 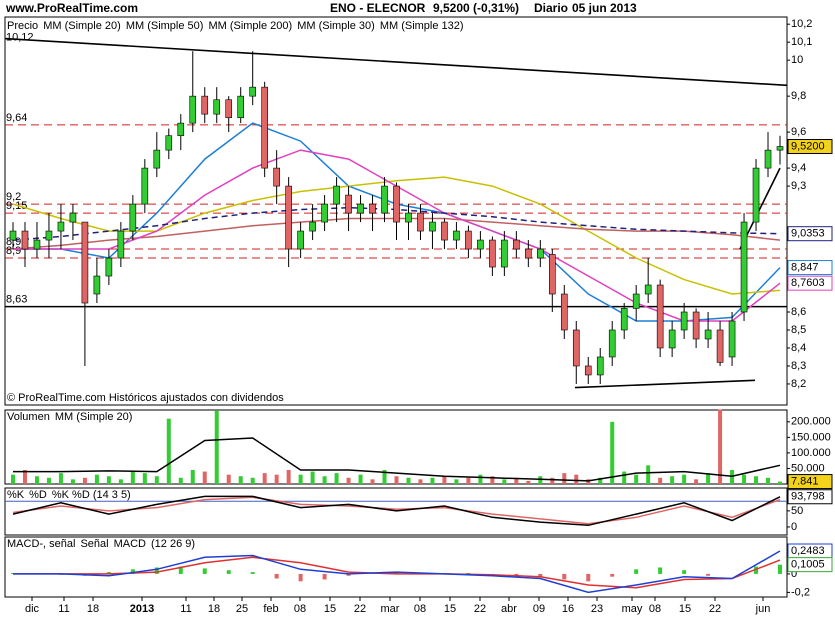 I want to click on x-tick-label: 22, so click(x=715, y=609).